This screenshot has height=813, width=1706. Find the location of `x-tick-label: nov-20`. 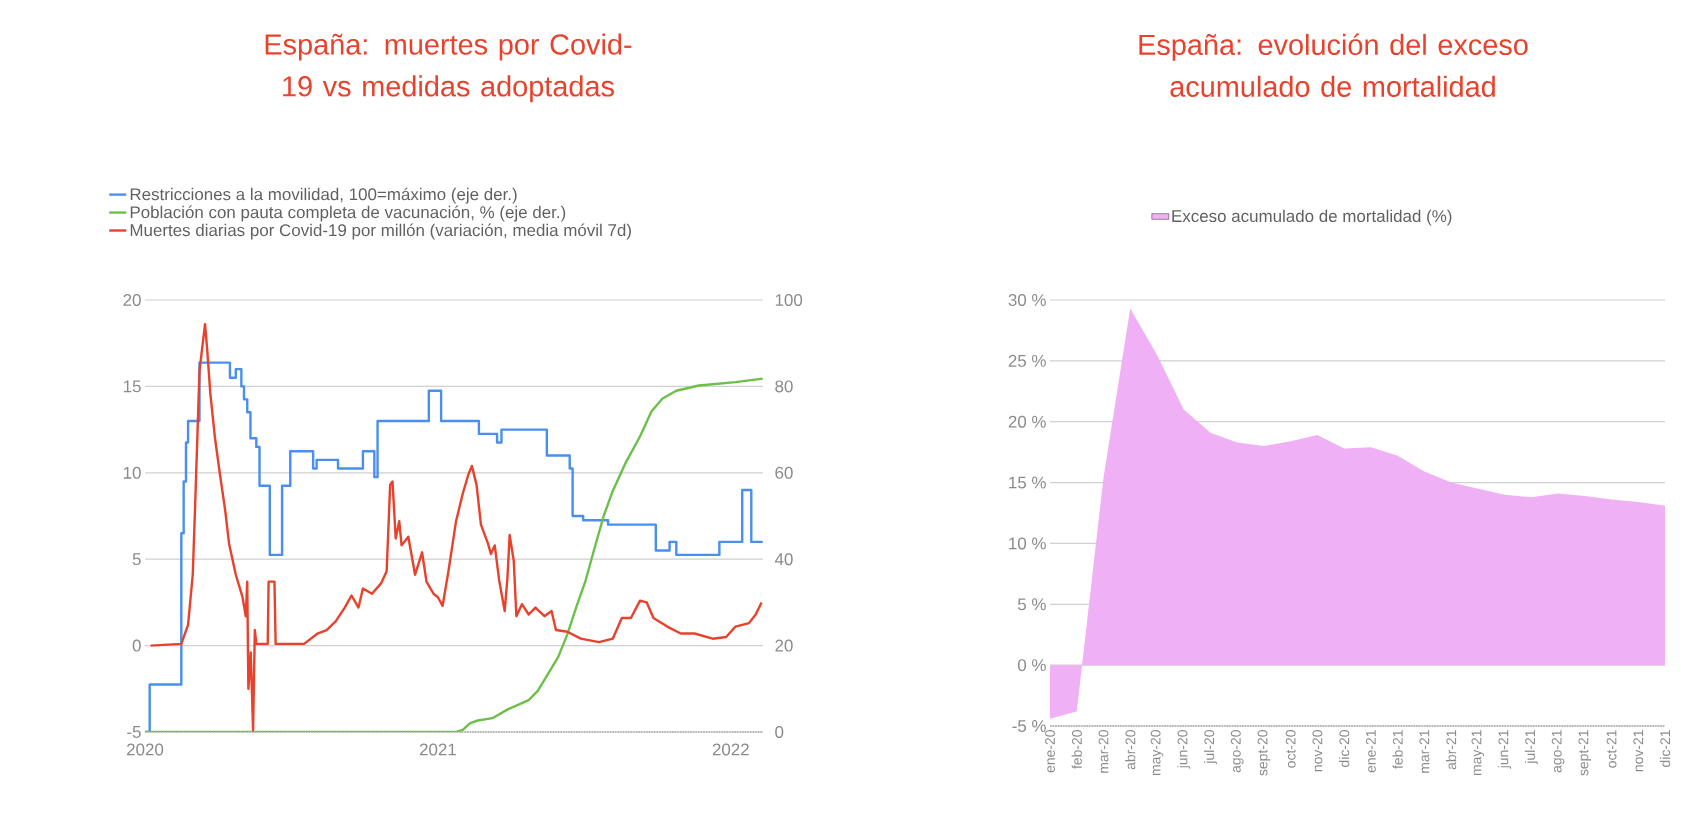

x-tick-label: nov-20 is located at coordinates (1317, 751).